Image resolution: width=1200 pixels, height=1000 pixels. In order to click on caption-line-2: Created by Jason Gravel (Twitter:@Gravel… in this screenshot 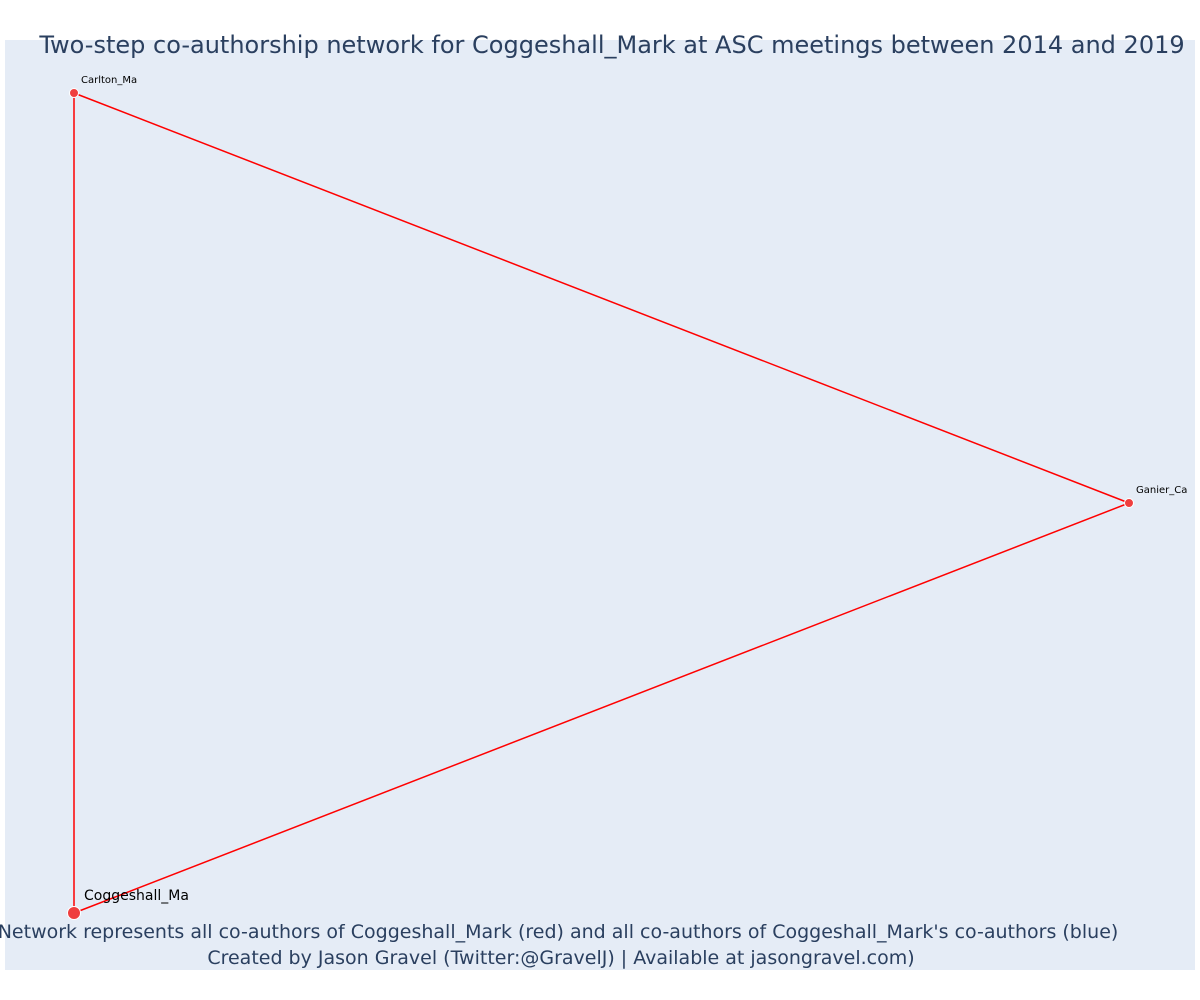, I will do `click(560, 958)`.